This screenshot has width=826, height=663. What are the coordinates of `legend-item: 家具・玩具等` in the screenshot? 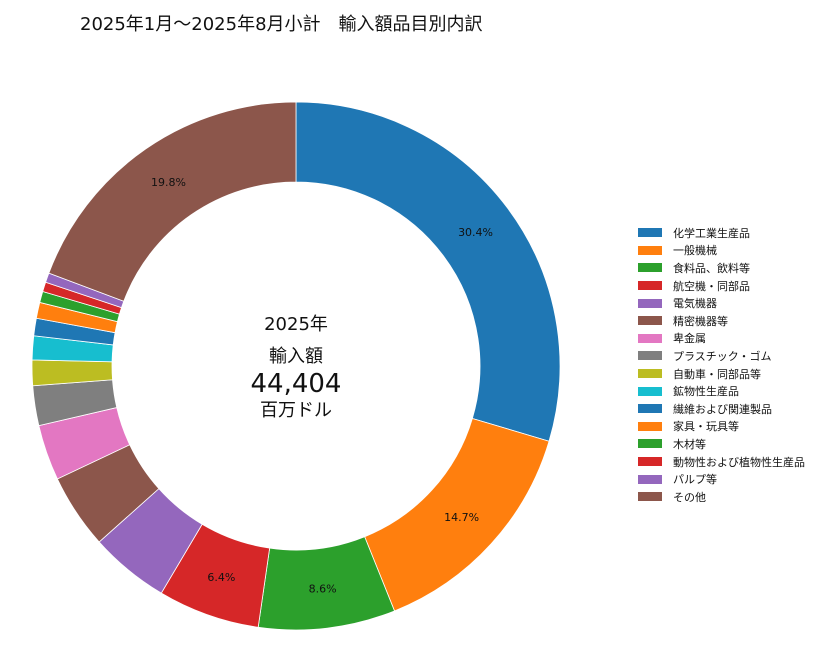 It's located at (721, 427).